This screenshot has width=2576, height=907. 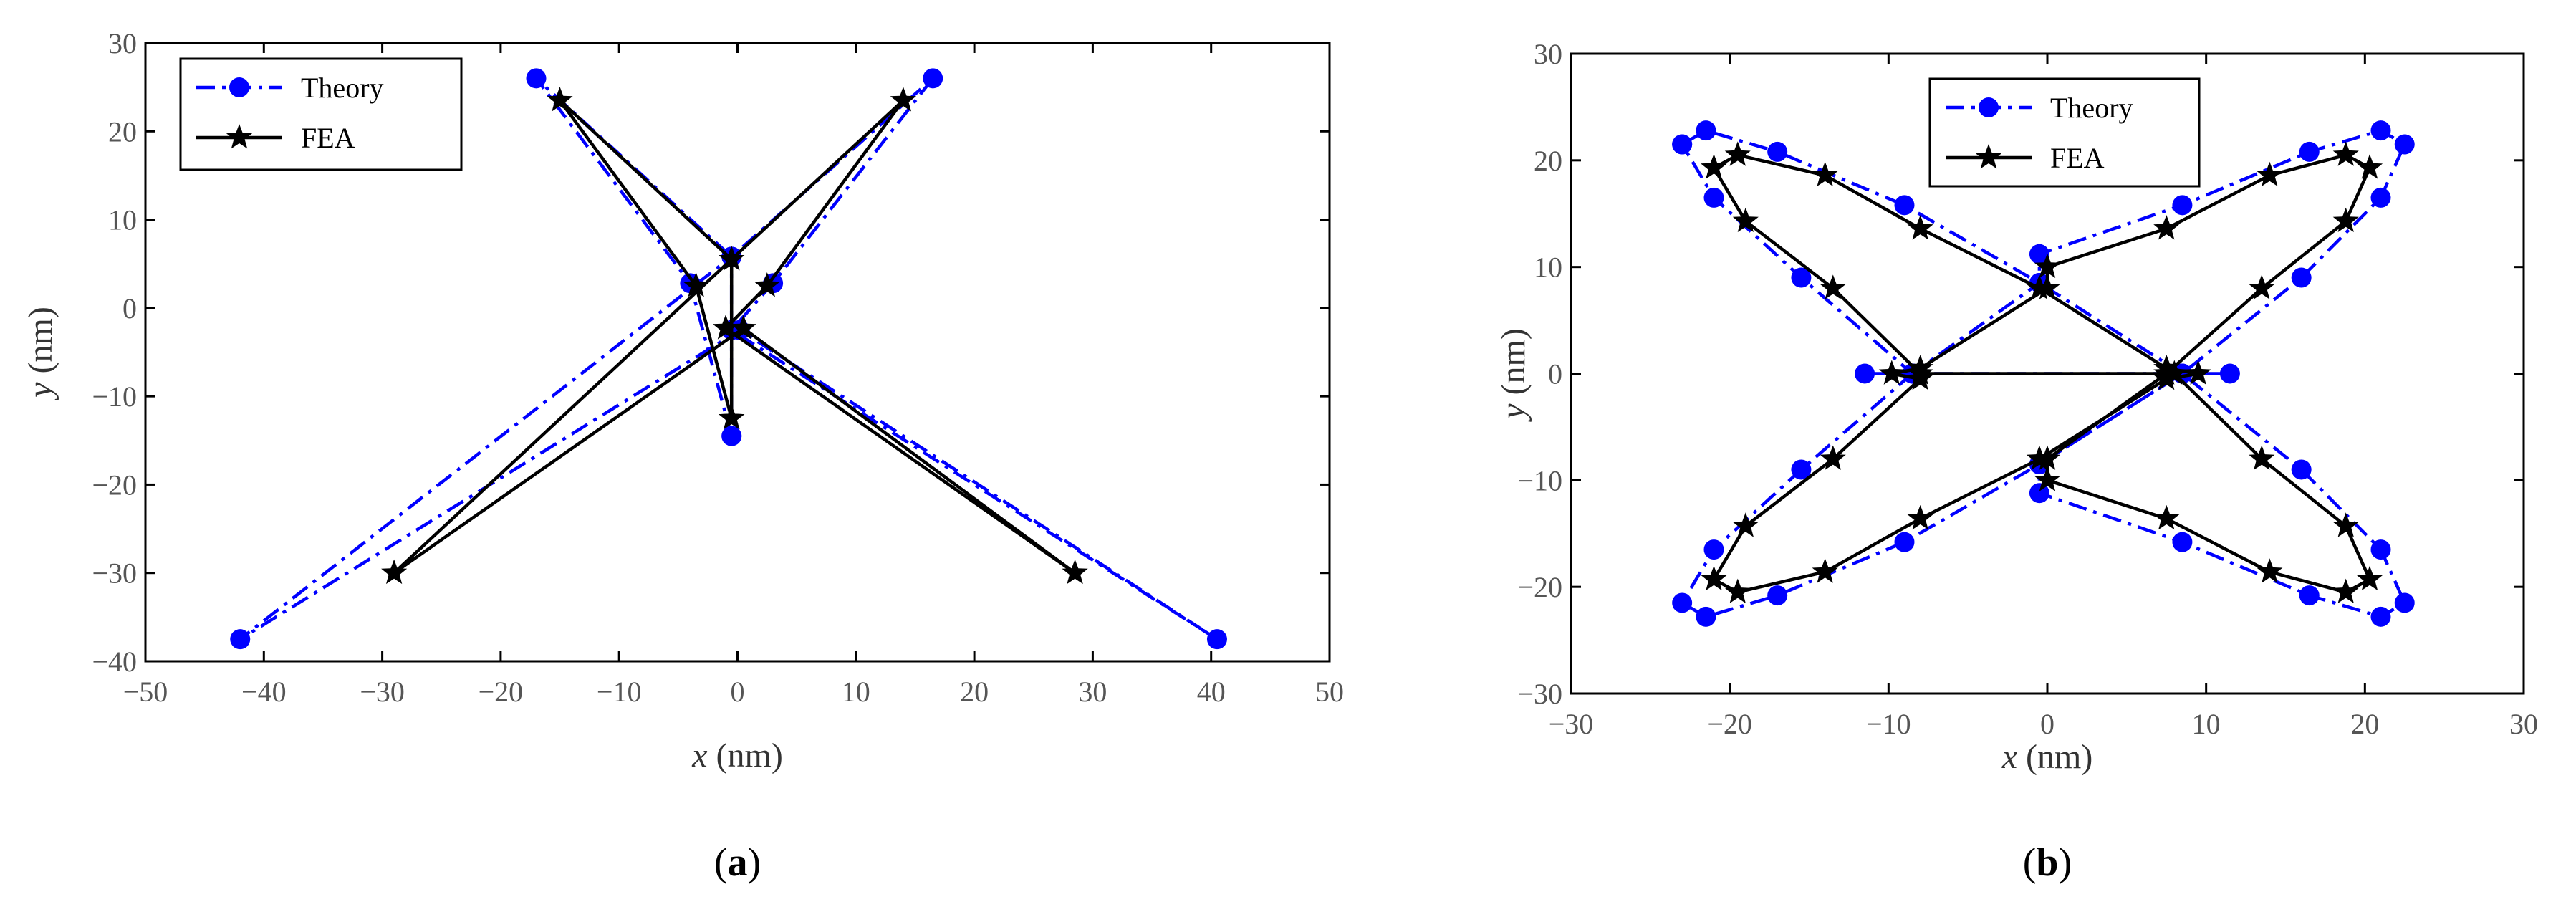 I want to click on legend-marker-fea, so click(x=240, y=136).